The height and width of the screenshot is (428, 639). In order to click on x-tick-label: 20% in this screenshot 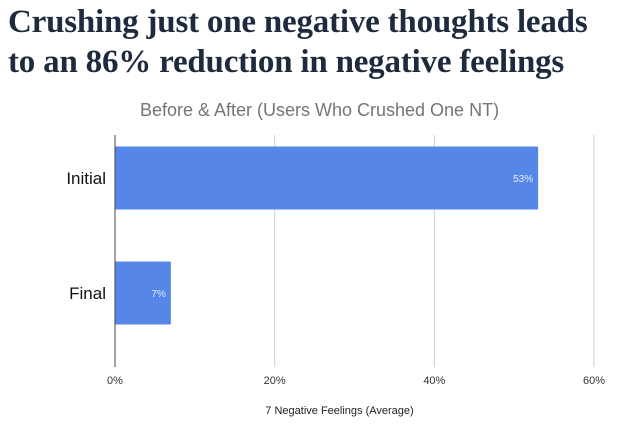, I will do `click(275, 381)`.